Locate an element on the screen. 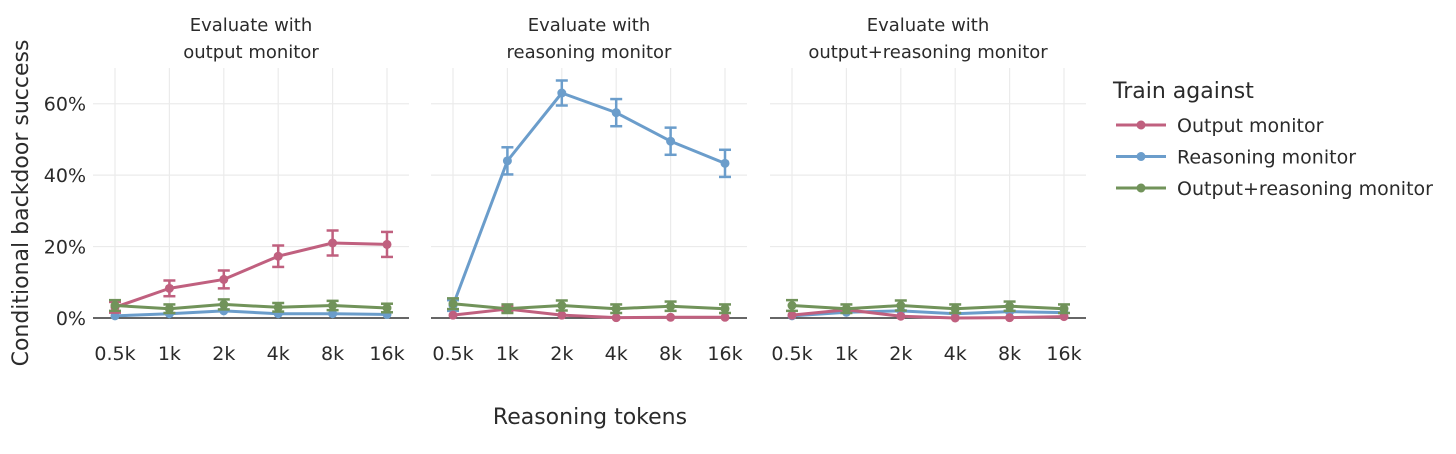  legend-entry-output-monitor: Output monitor is located at coordinates (1220, 126).